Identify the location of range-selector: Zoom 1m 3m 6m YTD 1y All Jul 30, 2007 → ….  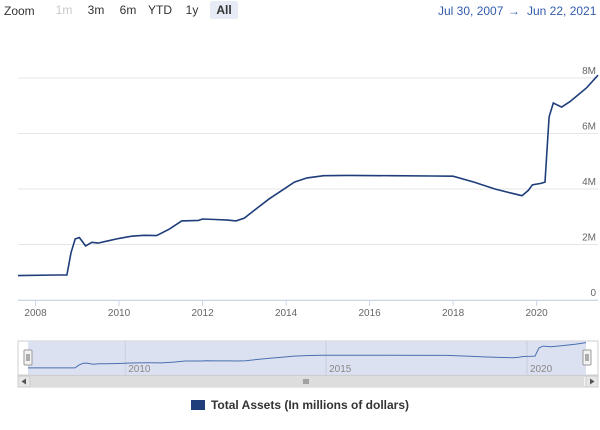
(300, 11).